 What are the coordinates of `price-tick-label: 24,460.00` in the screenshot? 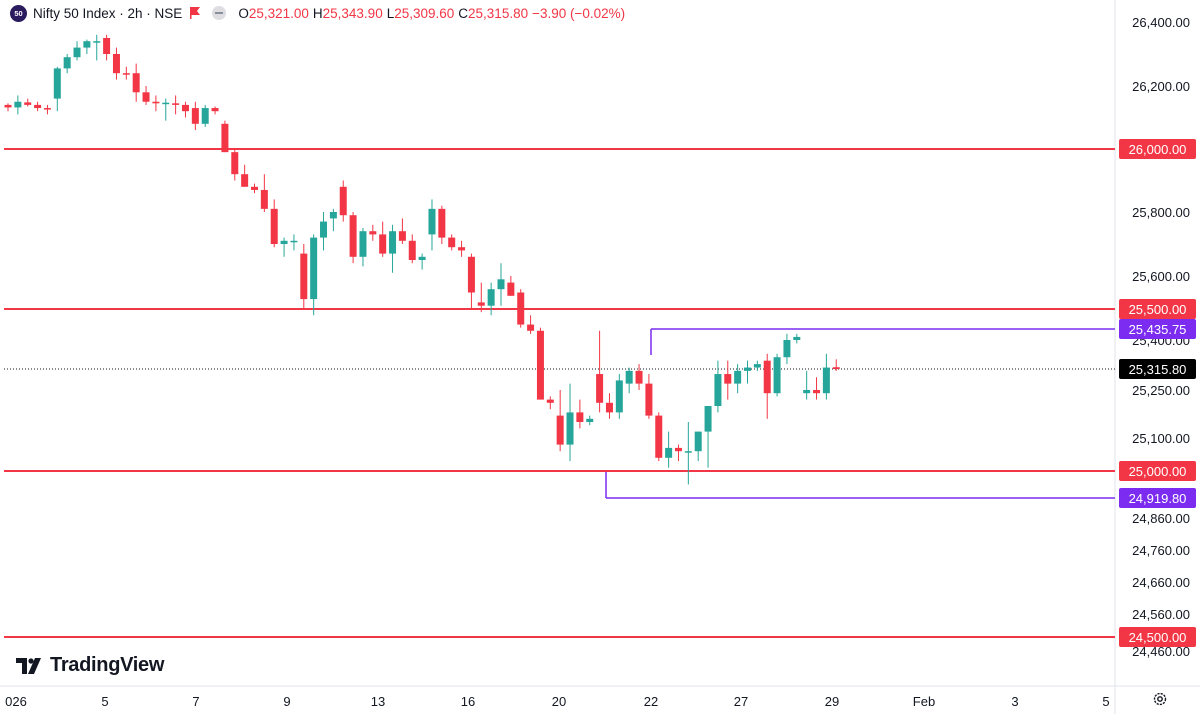 It's located at (1161, 651).